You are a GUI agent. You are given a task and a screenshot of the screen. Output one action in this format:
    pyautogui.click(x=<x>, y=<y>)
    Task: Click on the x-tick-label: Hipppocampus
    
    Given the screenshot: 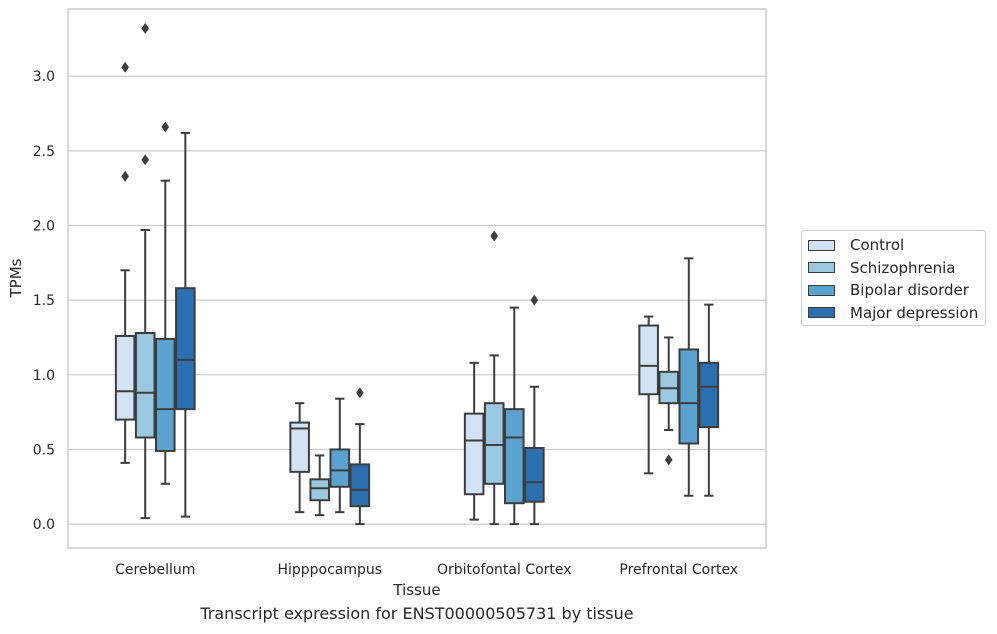 What is the action you would take?
    pyautogui.click(x=329, y=570)
    